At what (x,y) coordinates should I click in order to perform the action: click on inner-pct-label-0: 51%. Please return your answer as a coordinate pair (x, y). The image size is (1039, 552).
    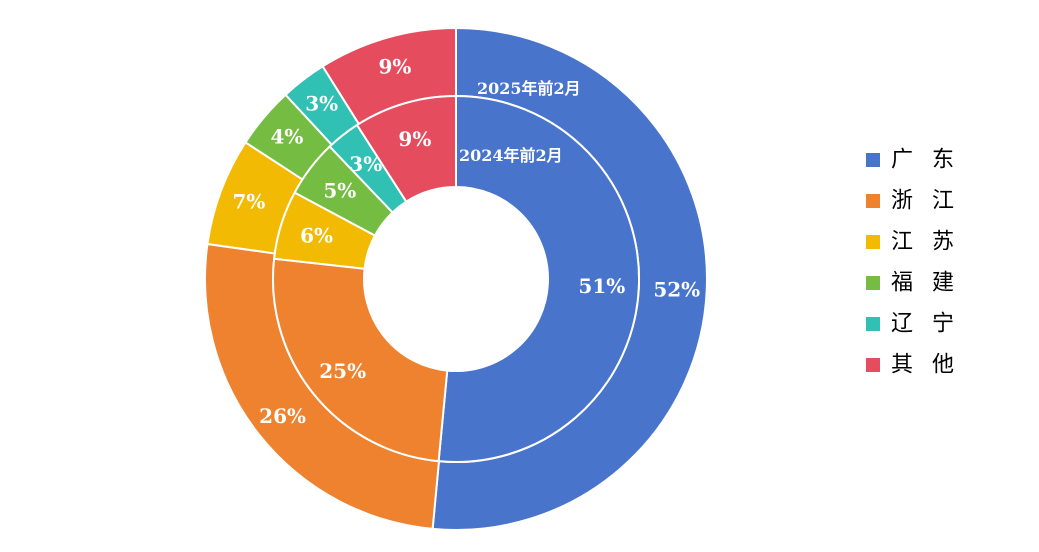
    Looking at the image, I should click on (601, 286).